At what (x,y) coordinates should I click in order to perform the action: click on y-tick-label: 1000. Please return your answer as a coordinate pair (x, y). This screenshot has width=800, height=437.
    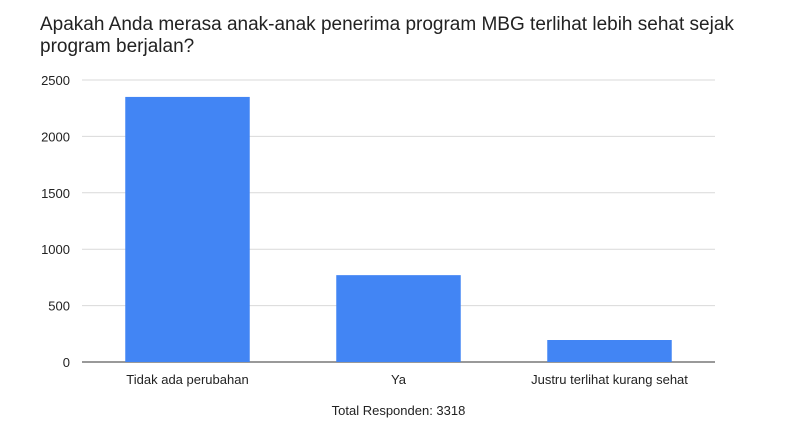
    Looking at the image, I should click on (55, 249).